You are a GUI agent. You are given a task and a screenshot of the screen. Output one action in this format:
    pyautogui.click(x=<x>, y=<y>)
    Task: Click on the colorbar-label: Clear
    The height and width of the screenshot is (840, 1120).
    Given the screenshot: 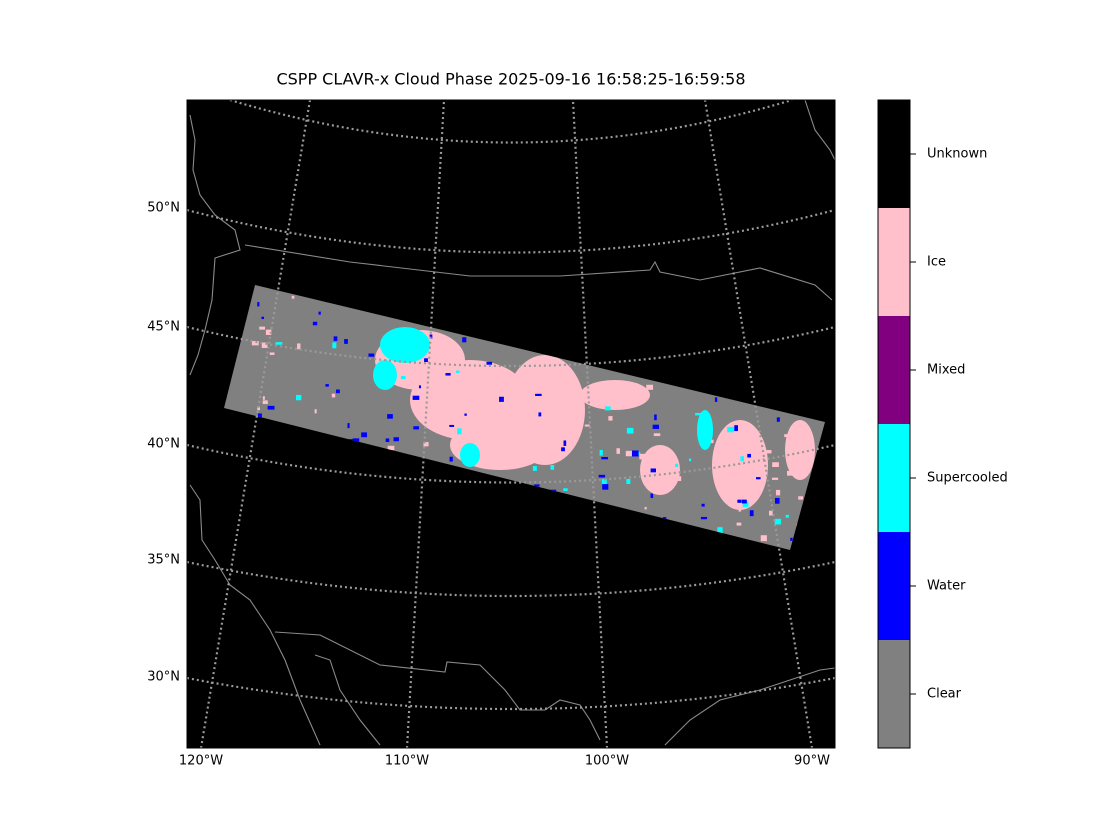 What is the action you would take?
    pyautogui.click(x=944, y=694)
    